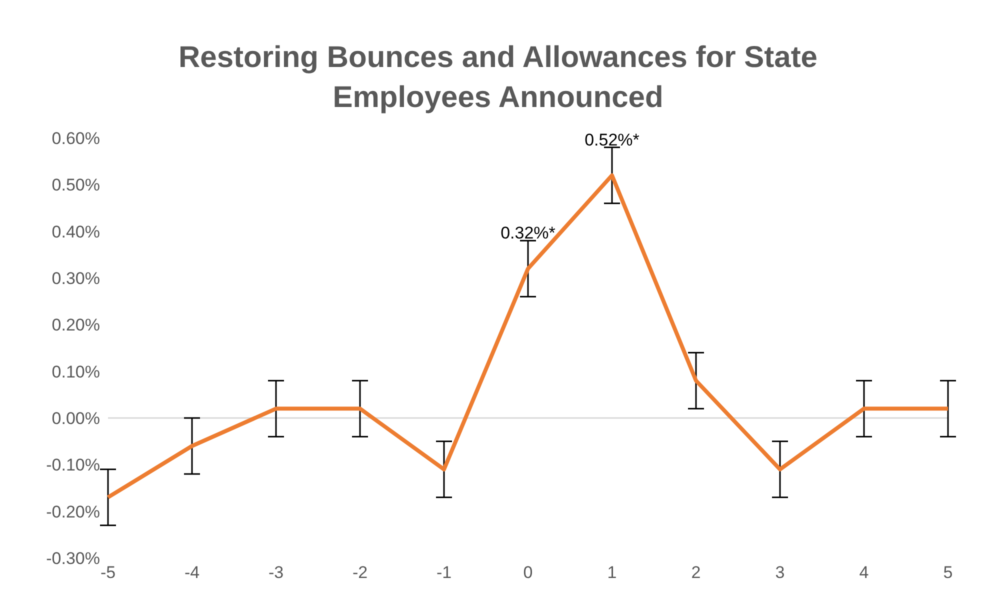  Describe the element at coordinates (73, 558) in the screenshot. I see `y-tick-label: -0.30%` at that location.